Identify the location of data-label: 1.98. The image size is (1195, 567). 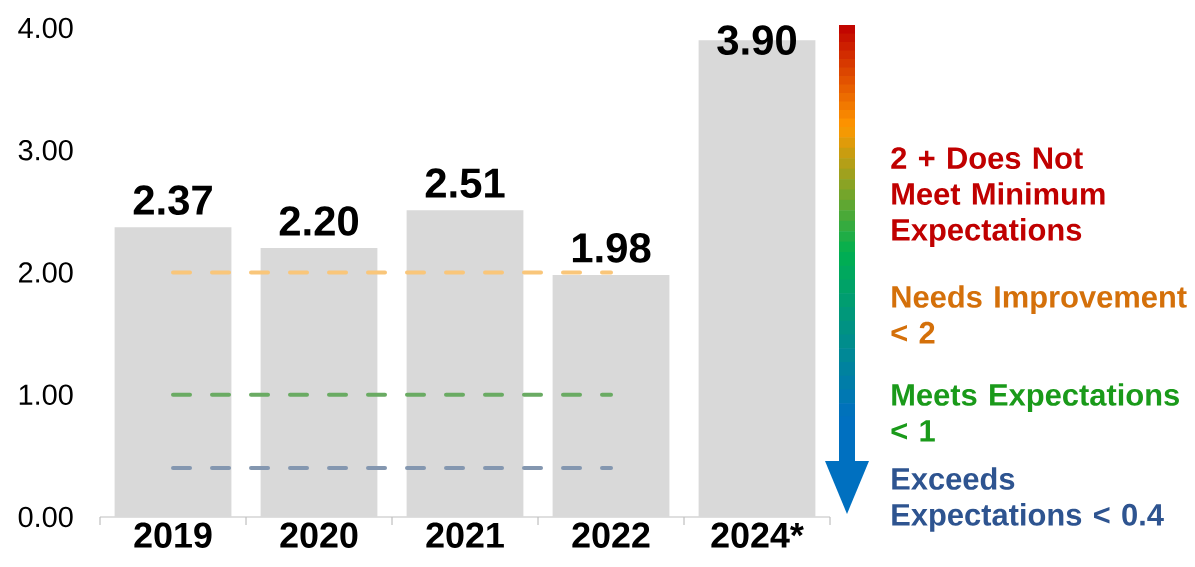
(611, 248).